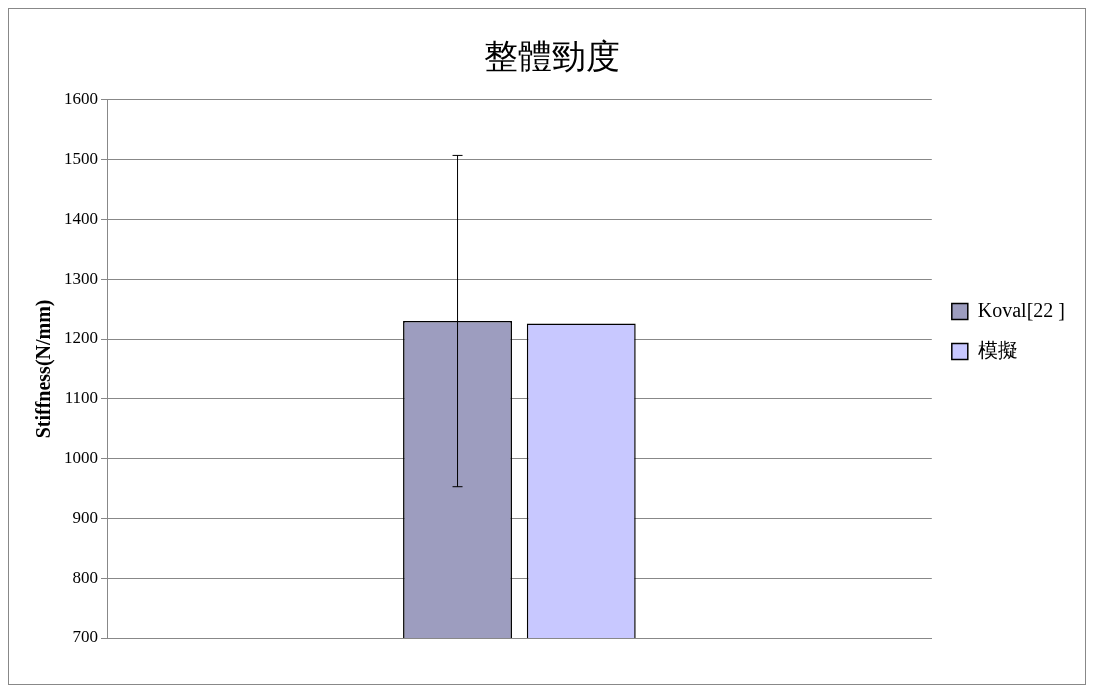 This screenshot has width=1094, height=693. Describe the element at coordinates (997, 349) in the screenshot. I see `legend-label: 模擬` at that location.